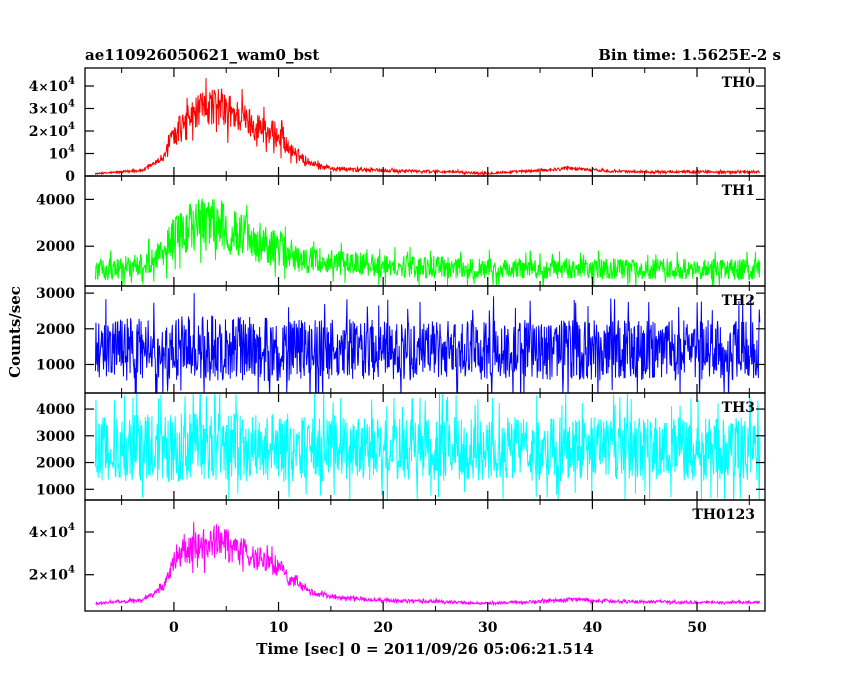 The width and height of the screenshot is (850, 680). Describe the element at coordinates (427, 242) in the screenshot. I see `series-th1-trace` at that location.